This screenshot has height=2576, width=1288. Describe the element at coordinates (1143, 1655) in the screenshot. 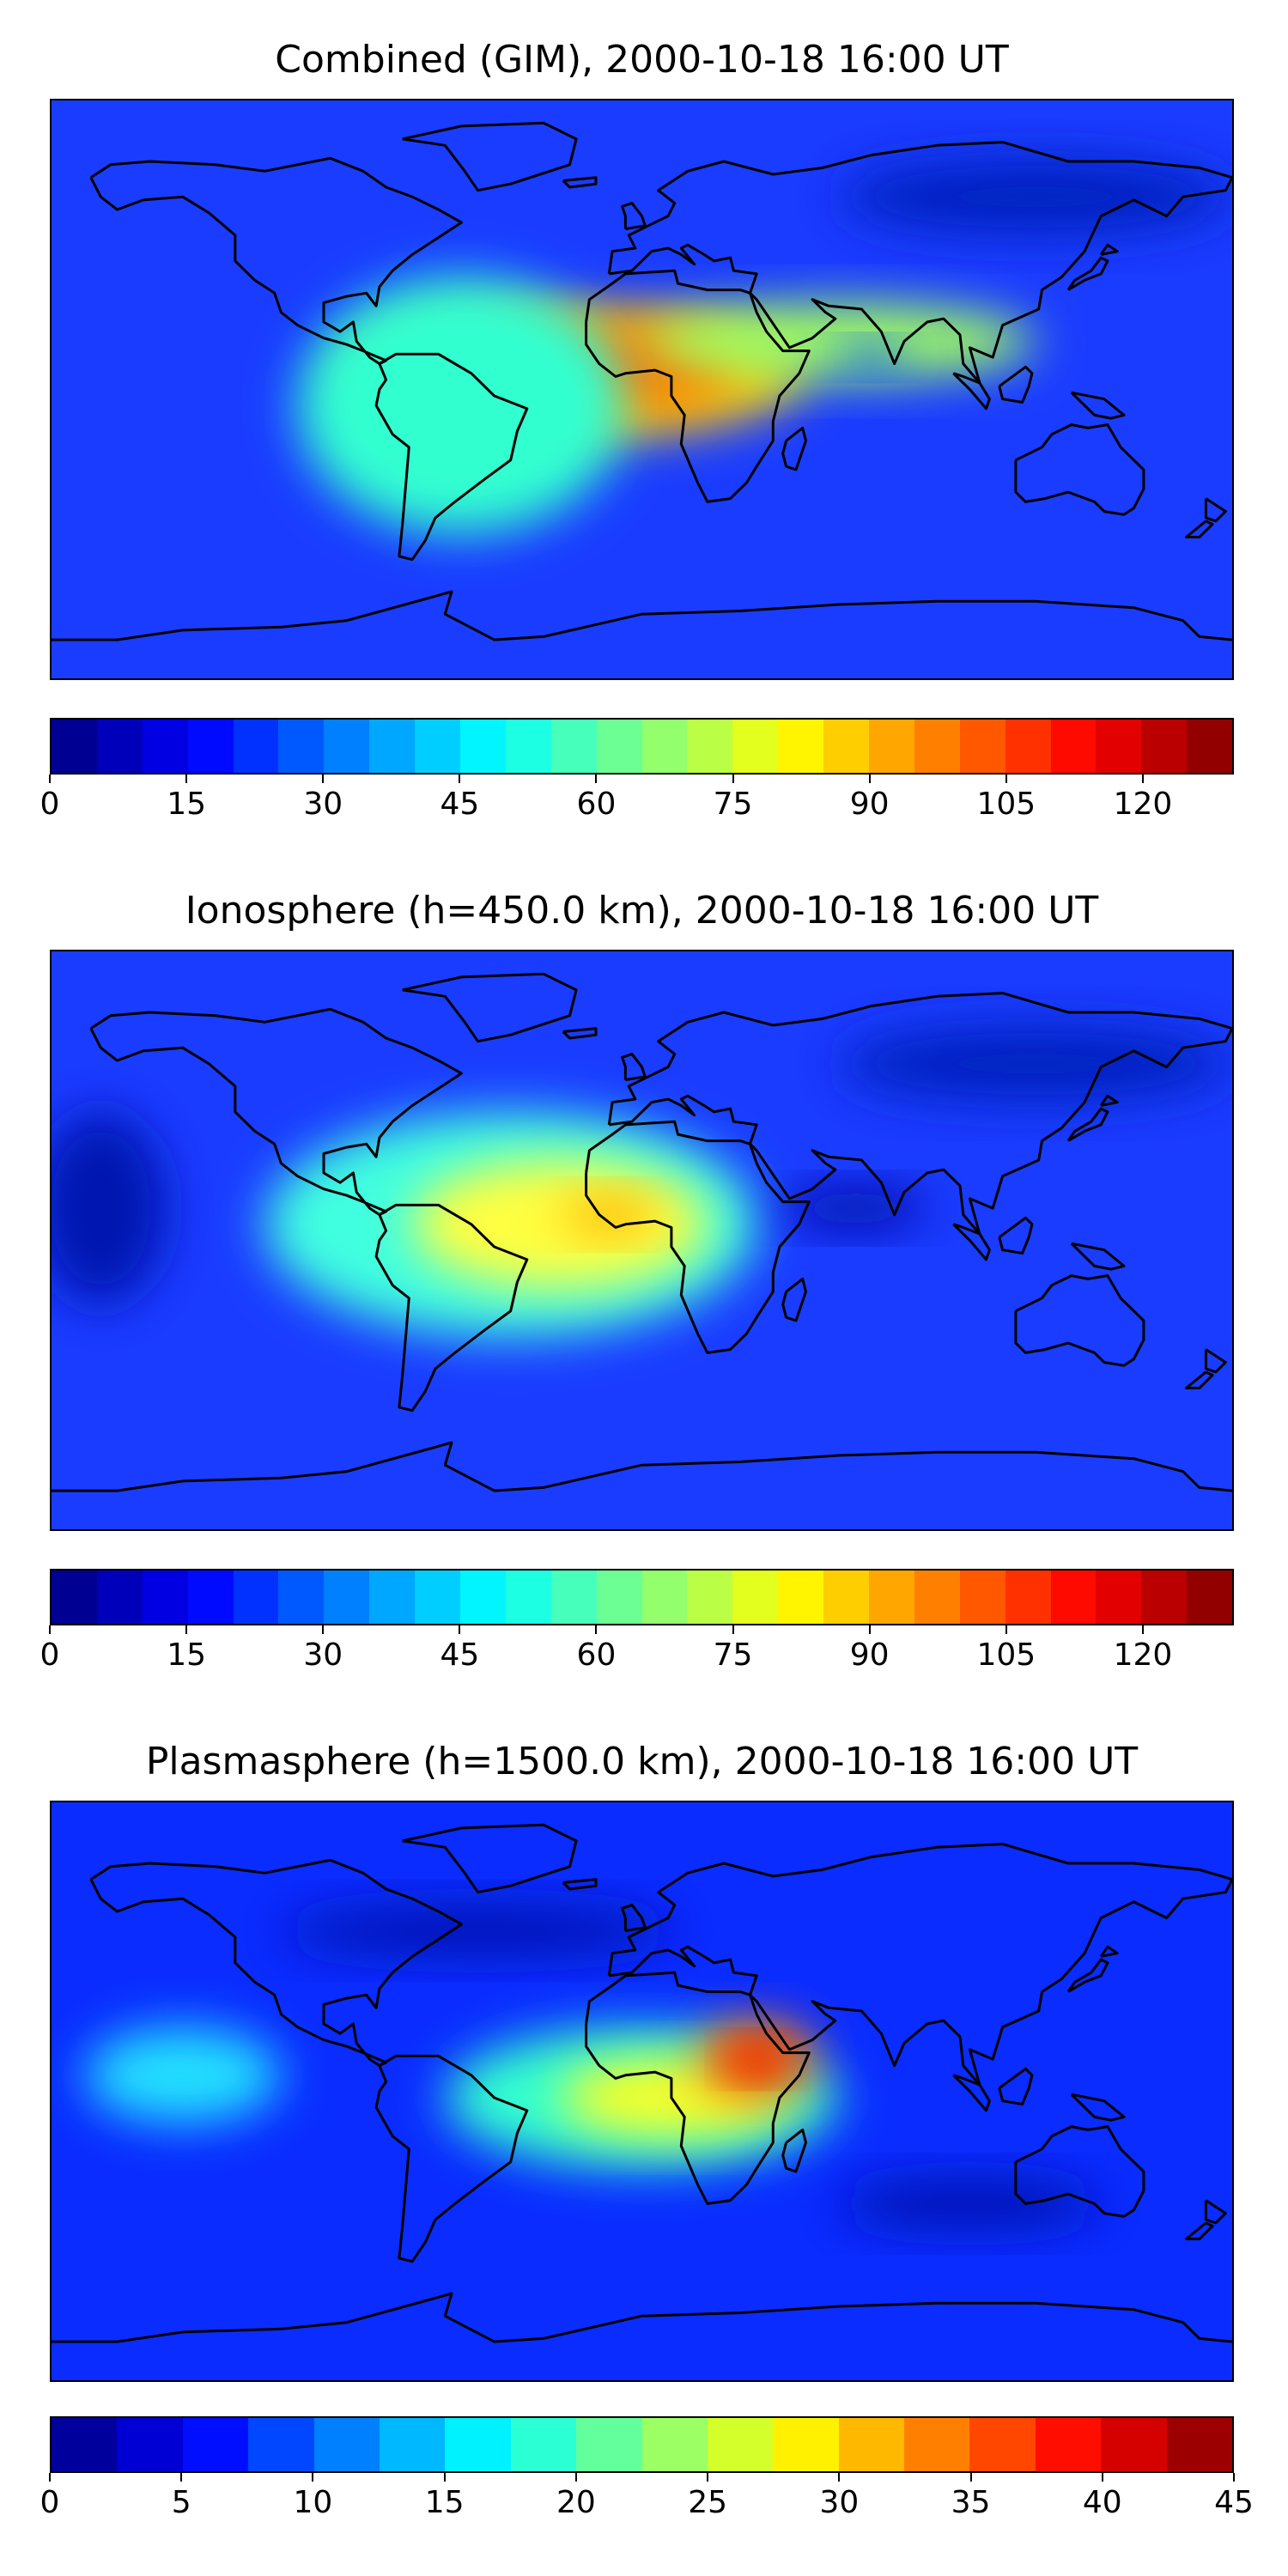

I see `colorbar-tick-label: 120` at that location.